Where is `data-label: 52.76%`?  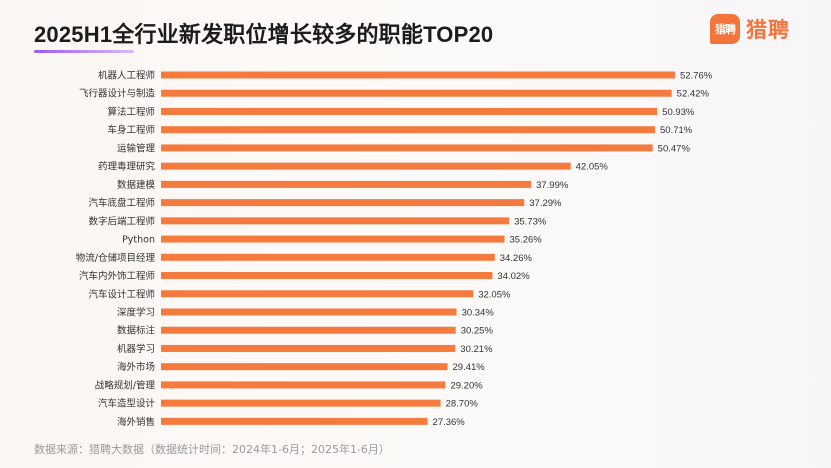
data-label: 52.76% is located at coordinates (696, 76).